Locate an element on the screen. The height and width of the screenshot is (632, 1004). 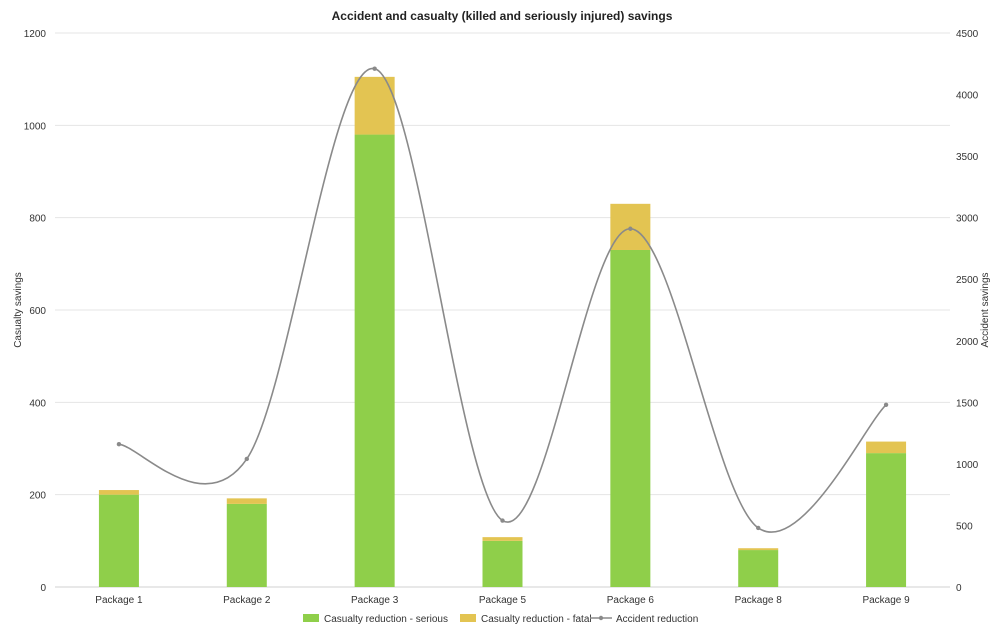
x-tick-label: Package 6 is located at coordinates (631, 600).